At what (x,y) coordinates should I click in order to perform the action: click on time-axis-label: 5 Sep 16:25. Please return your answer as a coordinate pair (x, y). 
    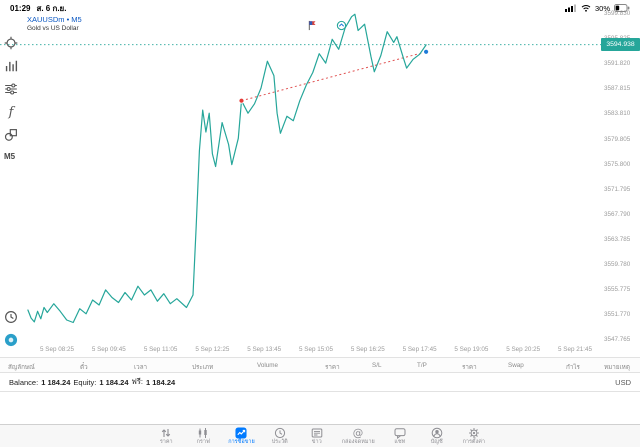
    Looking at the image, I should click on (367, 349).